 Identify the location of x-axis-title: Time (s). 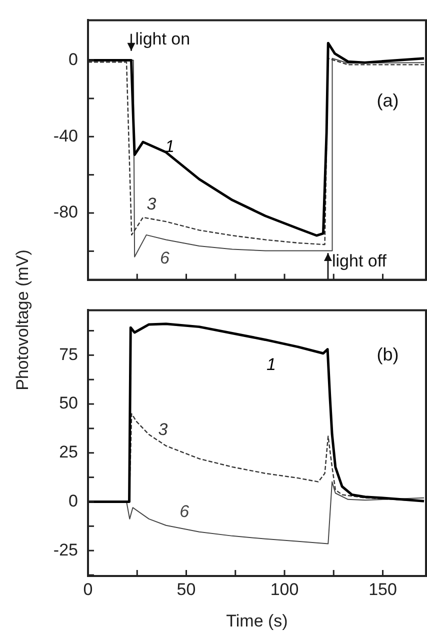
(257, 620).